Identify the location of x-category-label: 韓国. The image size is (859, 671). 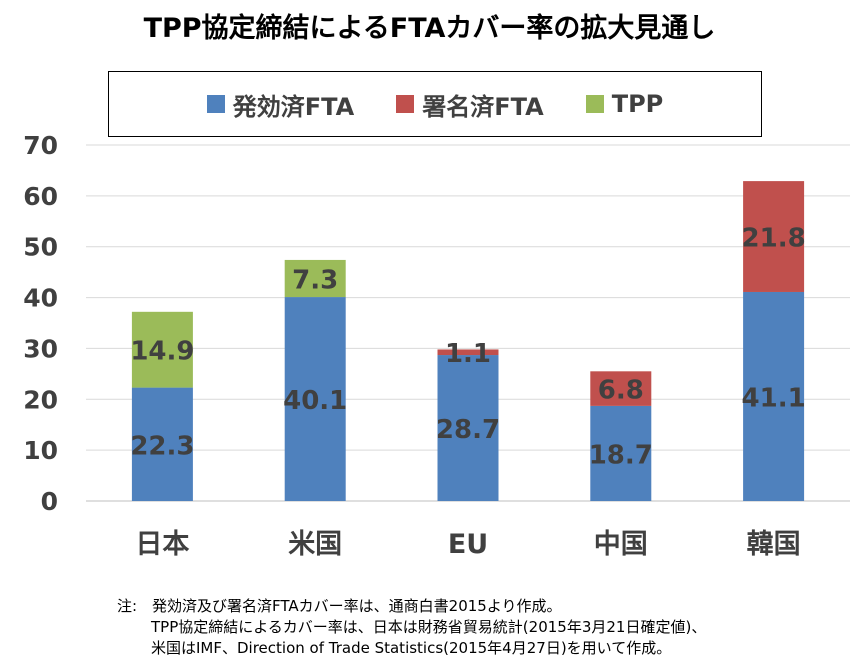
(774, 544).